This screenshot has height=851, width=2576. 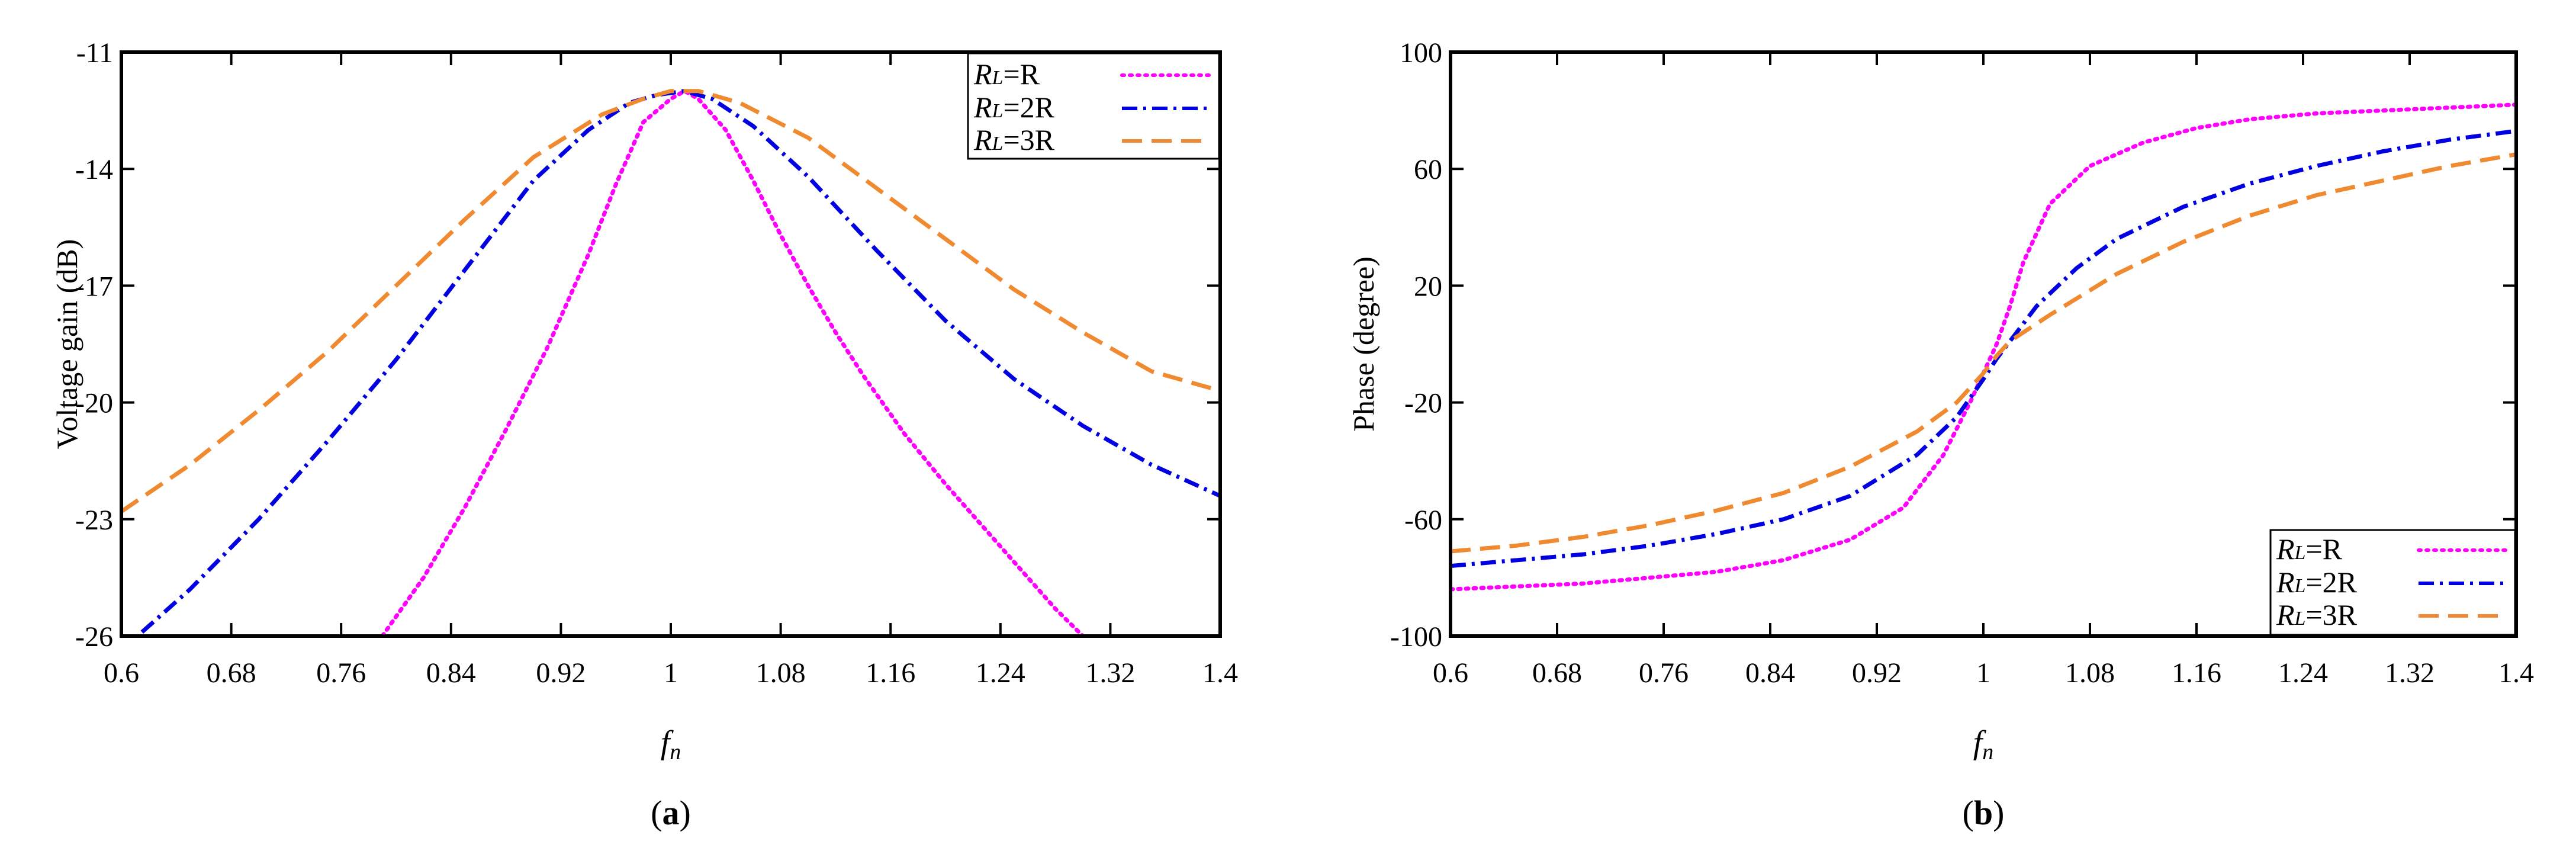 I want to click on b-y-tick-label-60: 60, so click(x=1428, y=169).